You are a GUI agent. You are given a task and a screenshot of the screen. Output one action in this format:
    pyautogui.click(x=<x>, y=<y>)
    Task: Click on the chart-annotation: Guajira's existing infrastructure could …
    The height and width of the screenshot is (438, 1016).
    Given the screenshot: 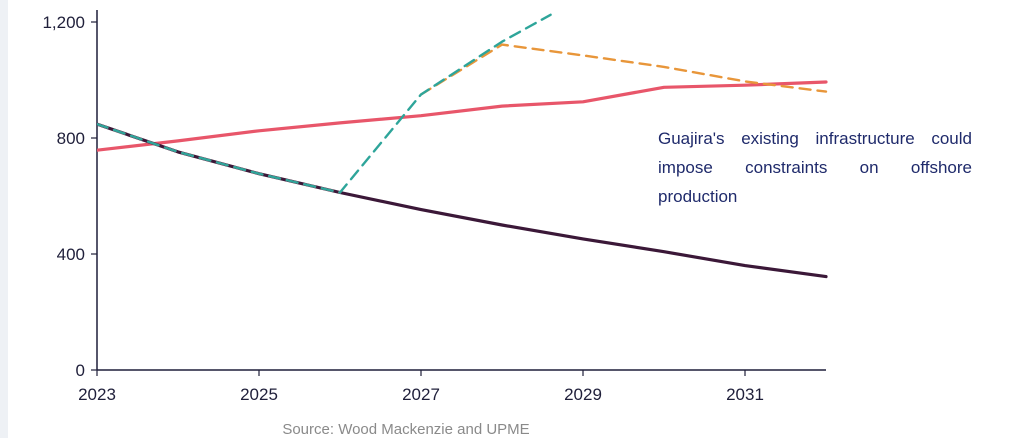 What is the action you would take?
    pyautogui.click(x=815, y=167)
    